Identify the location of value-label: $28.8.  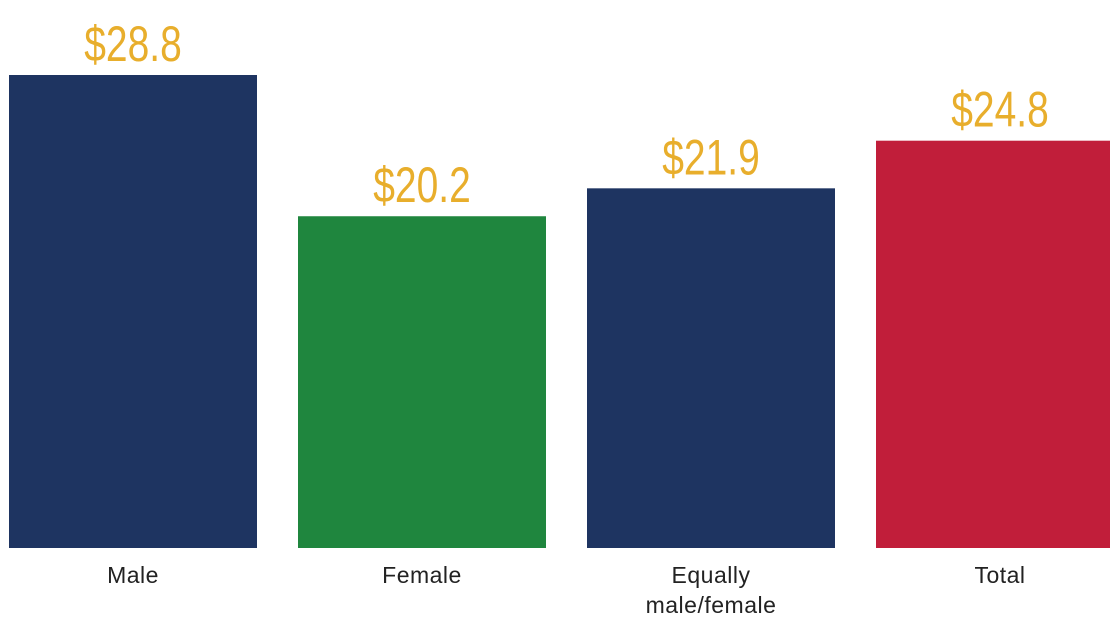
(133, 43).